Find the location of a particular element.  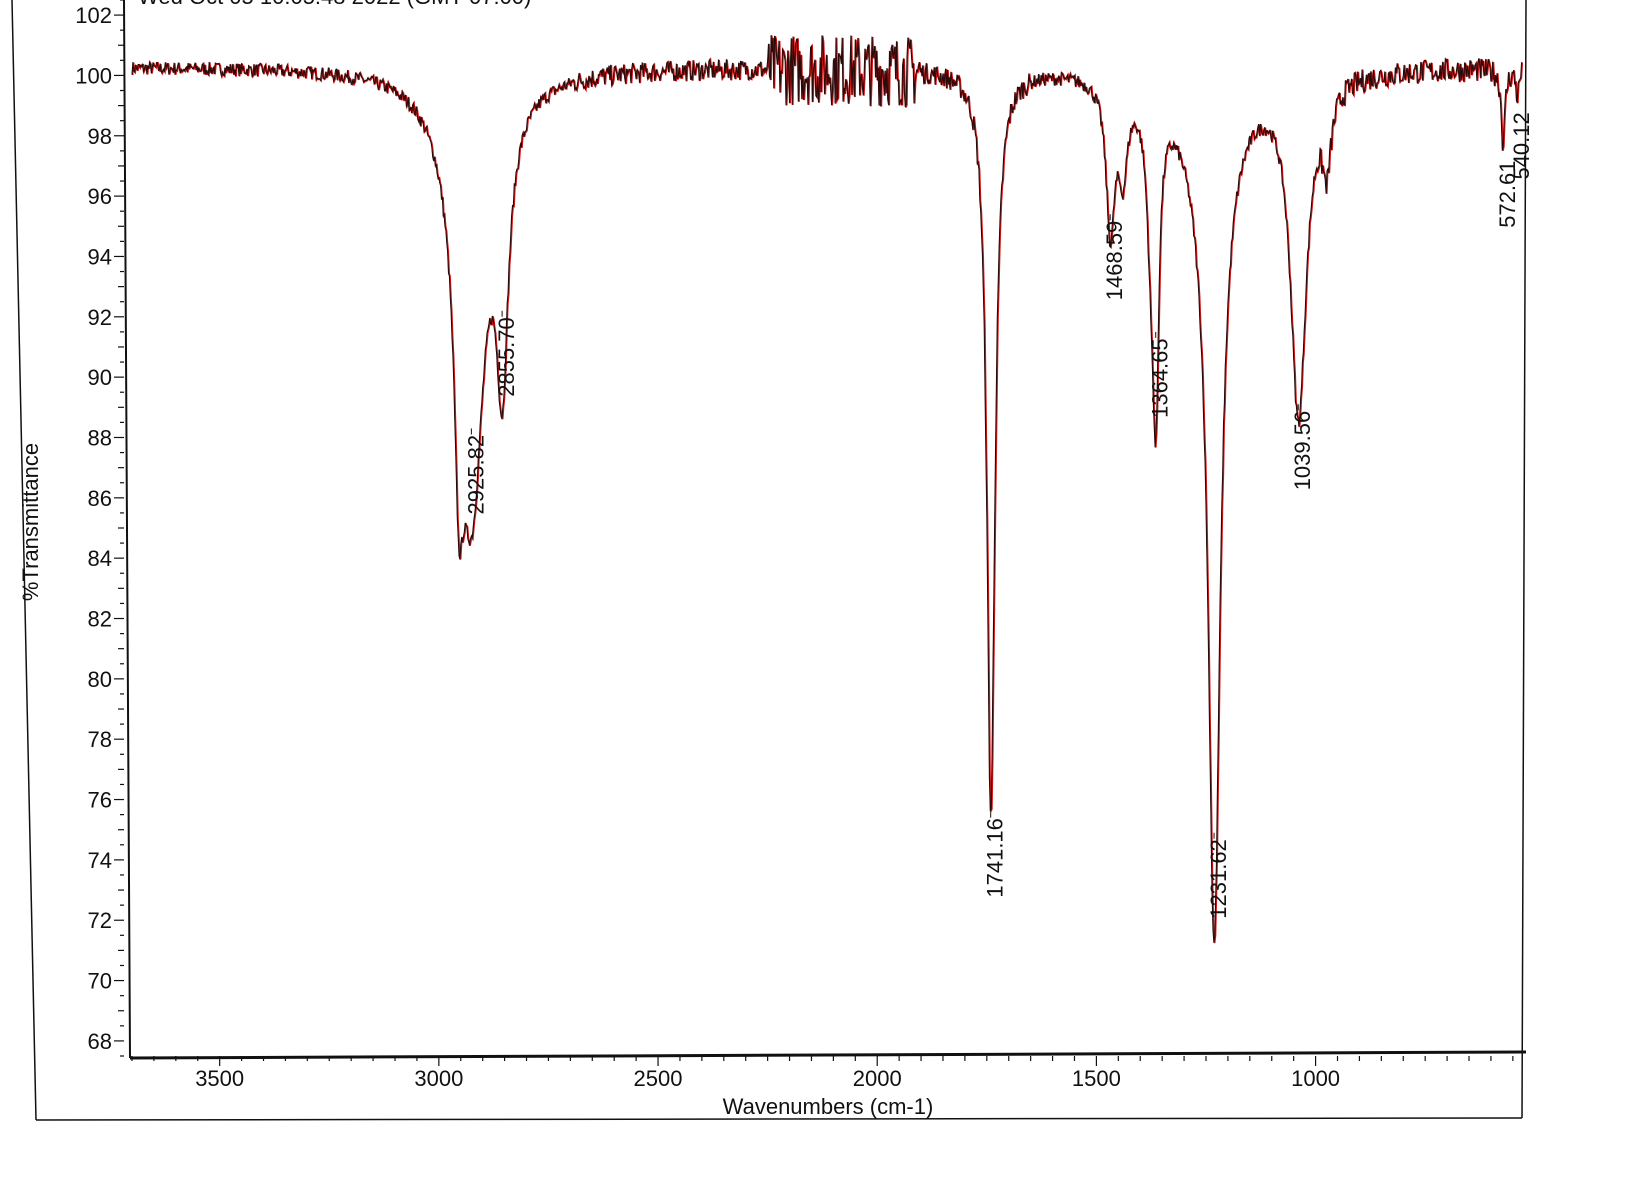

peak-label: 1364.65 is located at coordinates (1160, 378).